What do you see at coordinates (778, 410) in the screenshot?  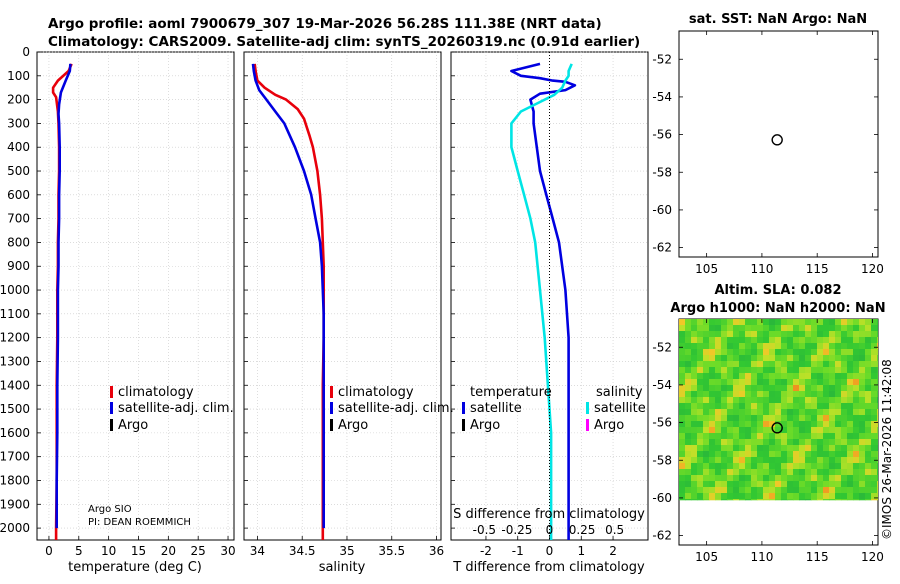 I see `sla-heatmap` at bounding box center [778, 410].